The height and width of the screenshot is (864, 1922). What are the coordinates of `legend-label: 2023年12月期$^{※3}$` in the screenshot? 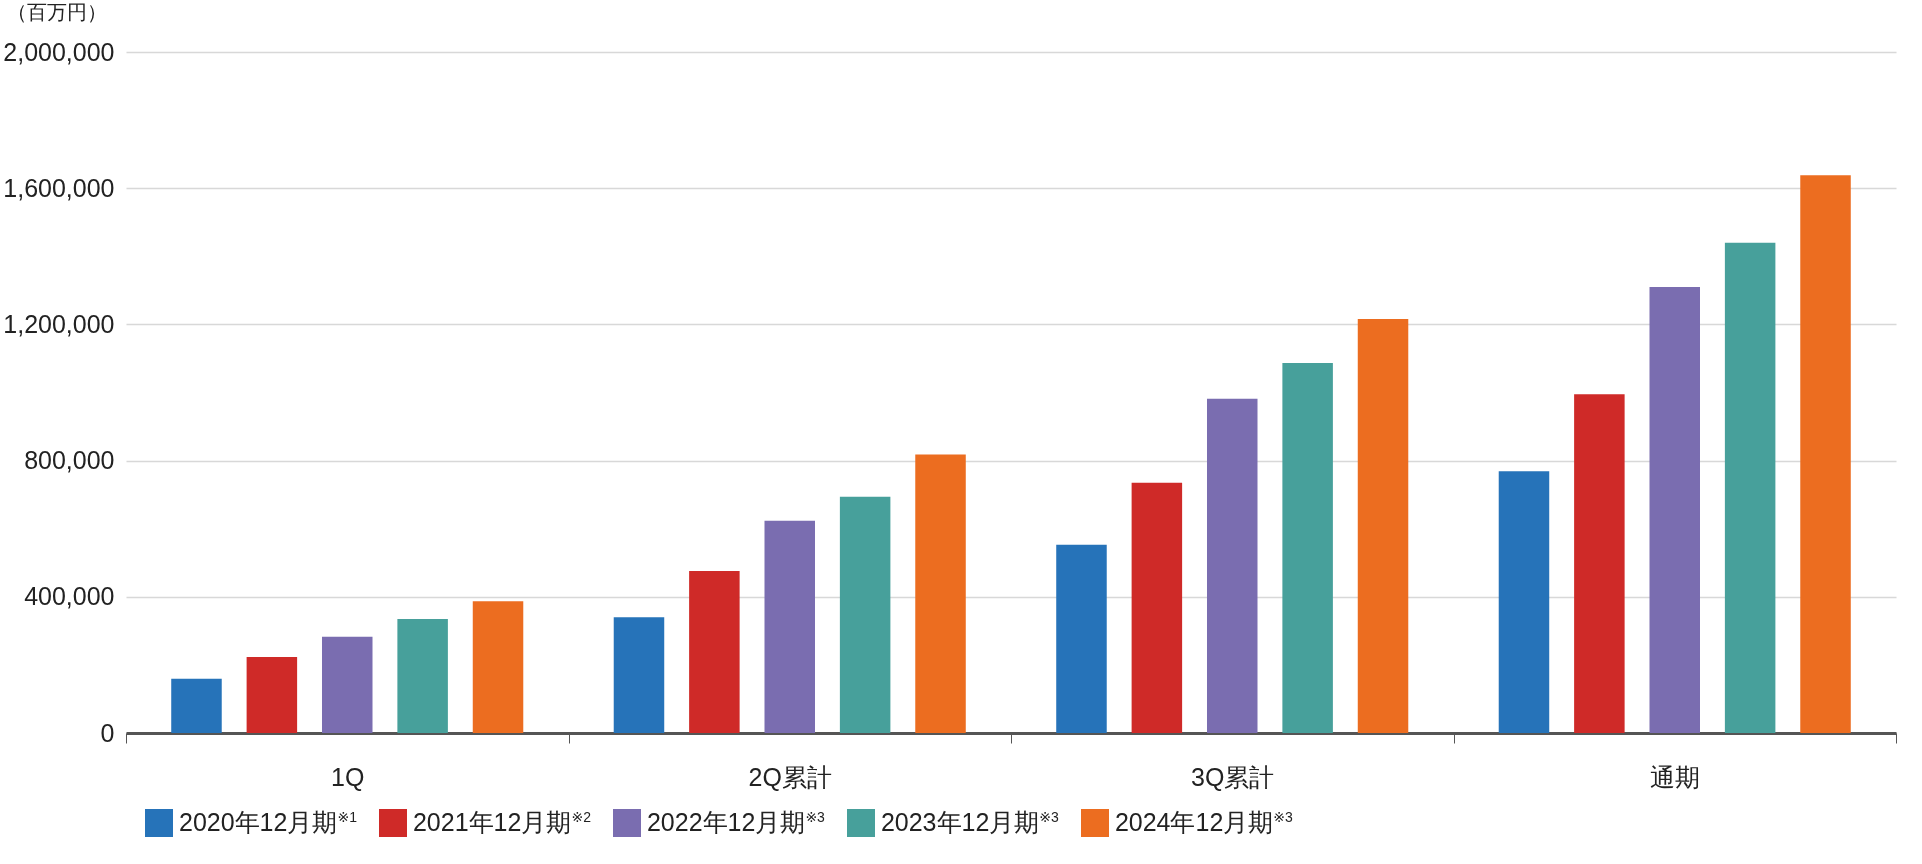 It's located at (969, 822).